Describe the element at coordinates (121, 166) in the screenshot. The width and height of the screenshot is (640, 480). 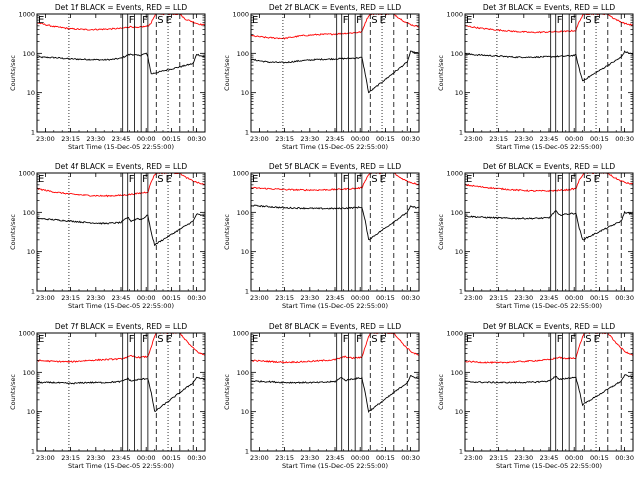
I see `panel-title: Det 4f BLACK = Events, RED = LLD` at that location.